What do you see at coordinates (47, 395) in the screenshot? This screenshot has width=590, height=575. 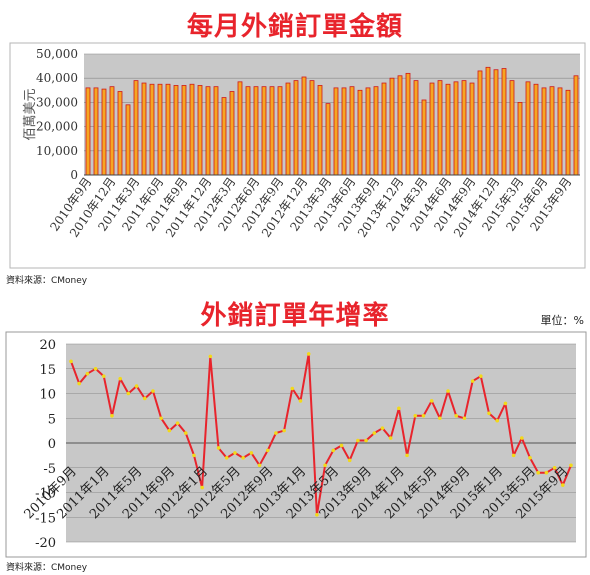 I see `line-y-tick-label: 10` at bounding box center [47, 395].